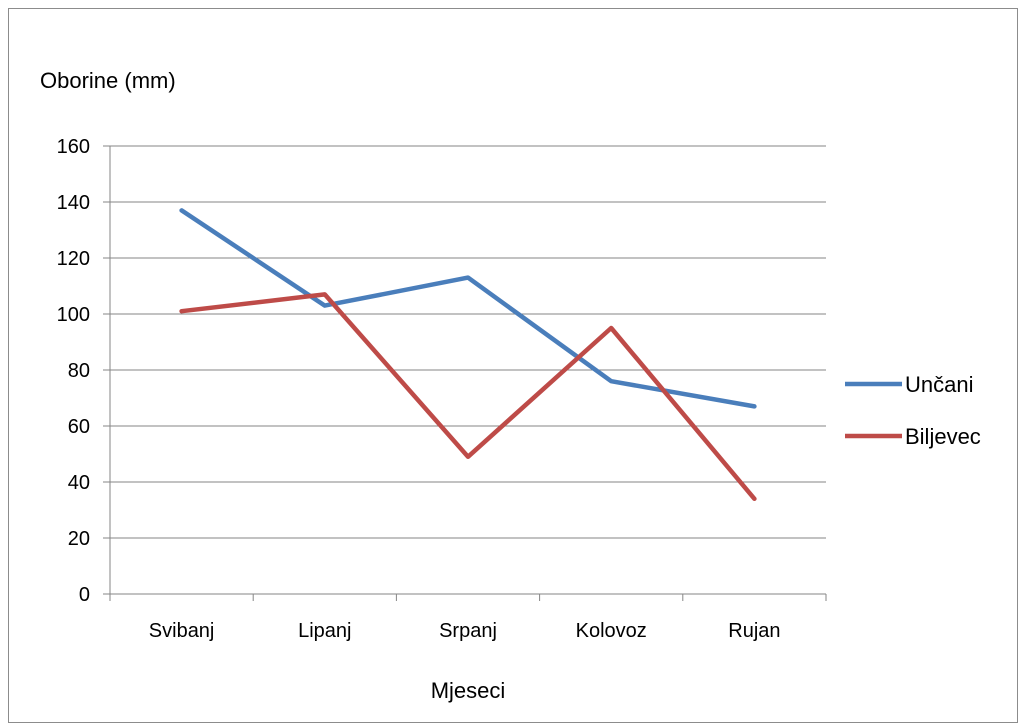 Image resolution: width=1028 pixels, height=725 pixels. Describe the element at coordinates (943, 436) in the screenshot. I see `legend-label-1: Biljevec` at that location.